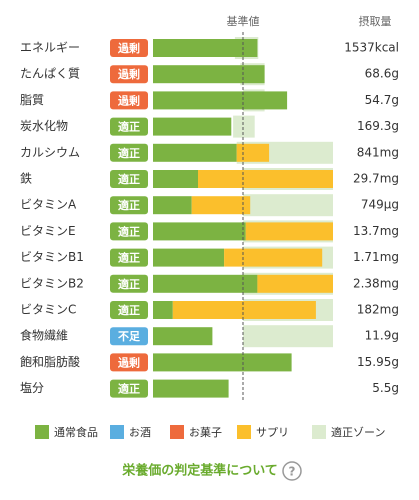  What do you see at coordinates (376, 179) in the screenshot?
I see `amount: 29.7mg` at bounding box center [376, 179].